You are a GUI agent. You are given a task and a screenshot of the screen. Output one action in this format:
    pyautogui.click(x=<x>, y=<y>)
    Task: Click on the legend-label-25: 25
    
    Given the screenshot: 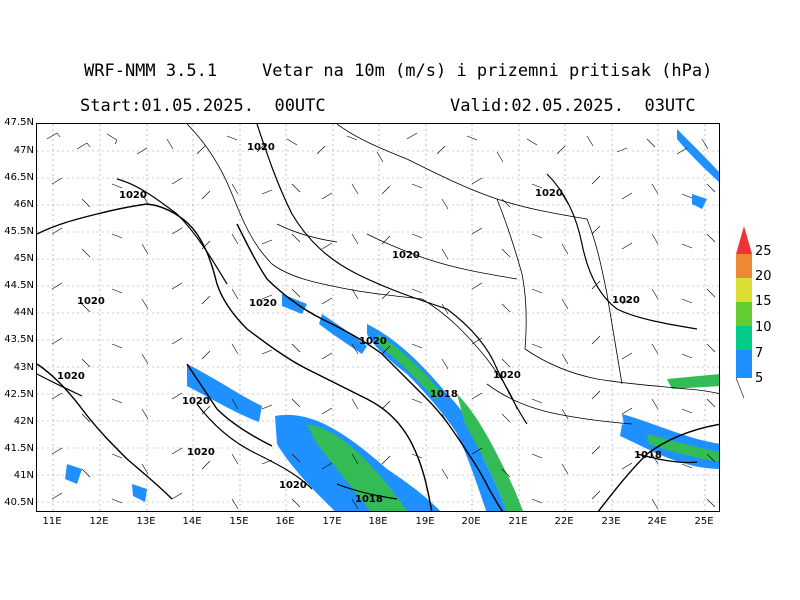 What is the action you would take?
    pyautogui.click(x=763, y=251)
    